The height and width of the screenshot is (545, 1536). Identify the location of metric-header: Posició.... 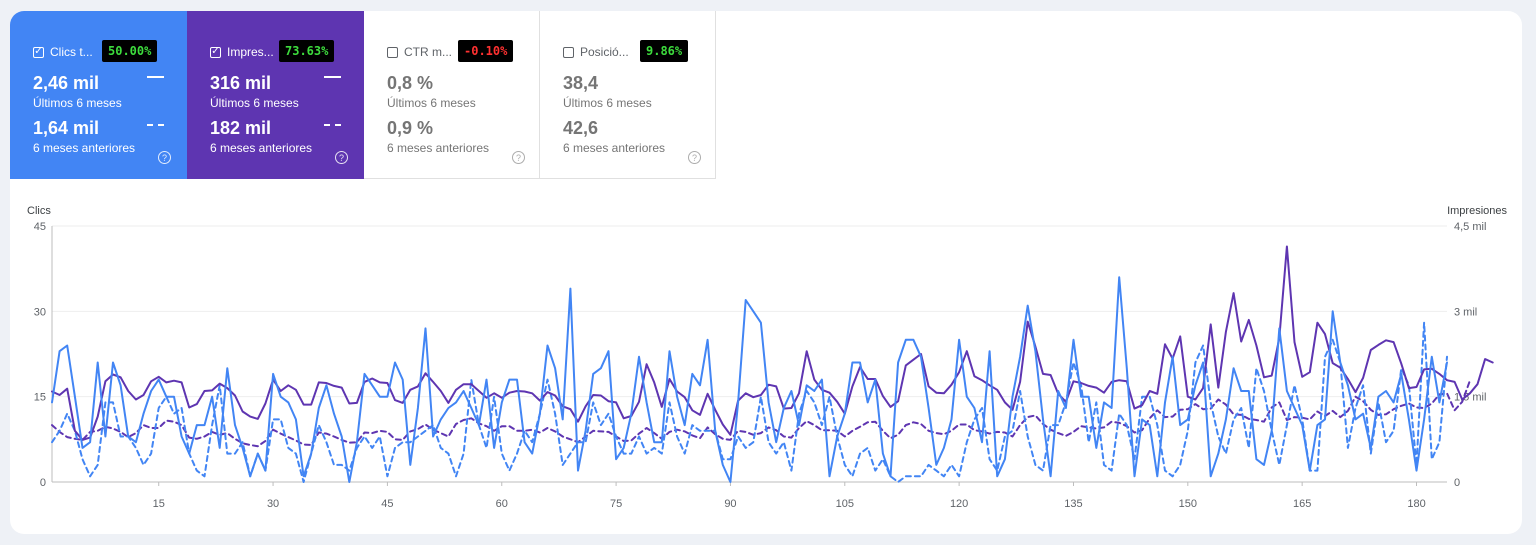
(596, 52).